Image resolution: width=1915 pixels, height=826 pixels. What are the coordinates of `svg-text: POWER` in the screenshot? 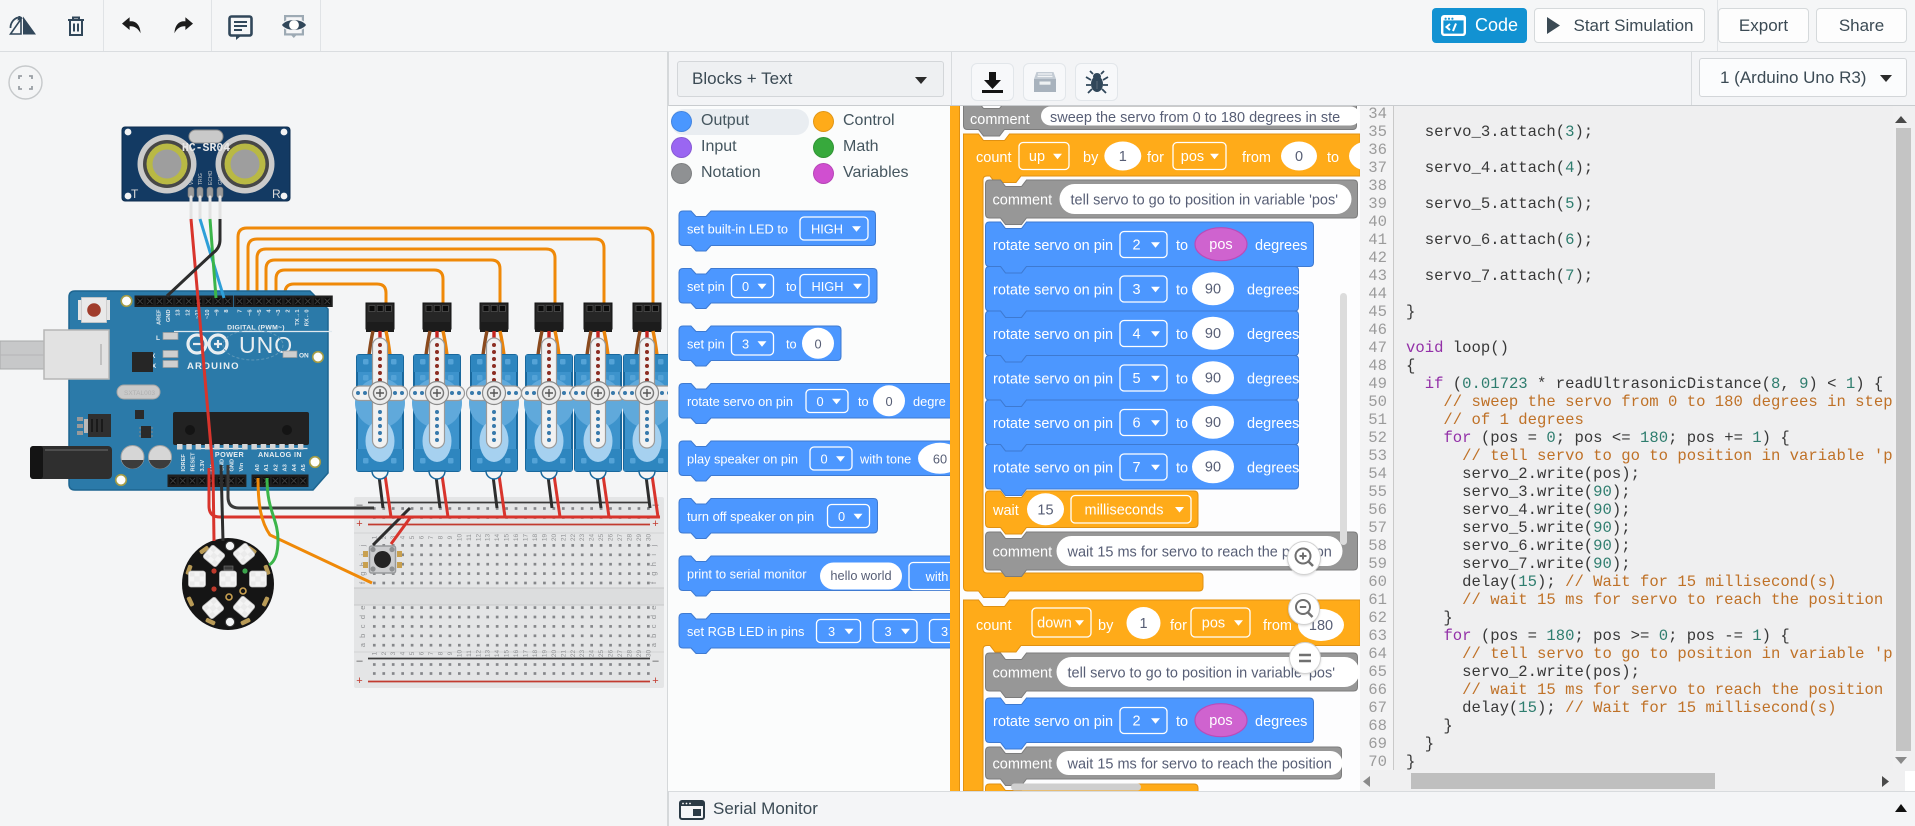 It's located at (230, 454).